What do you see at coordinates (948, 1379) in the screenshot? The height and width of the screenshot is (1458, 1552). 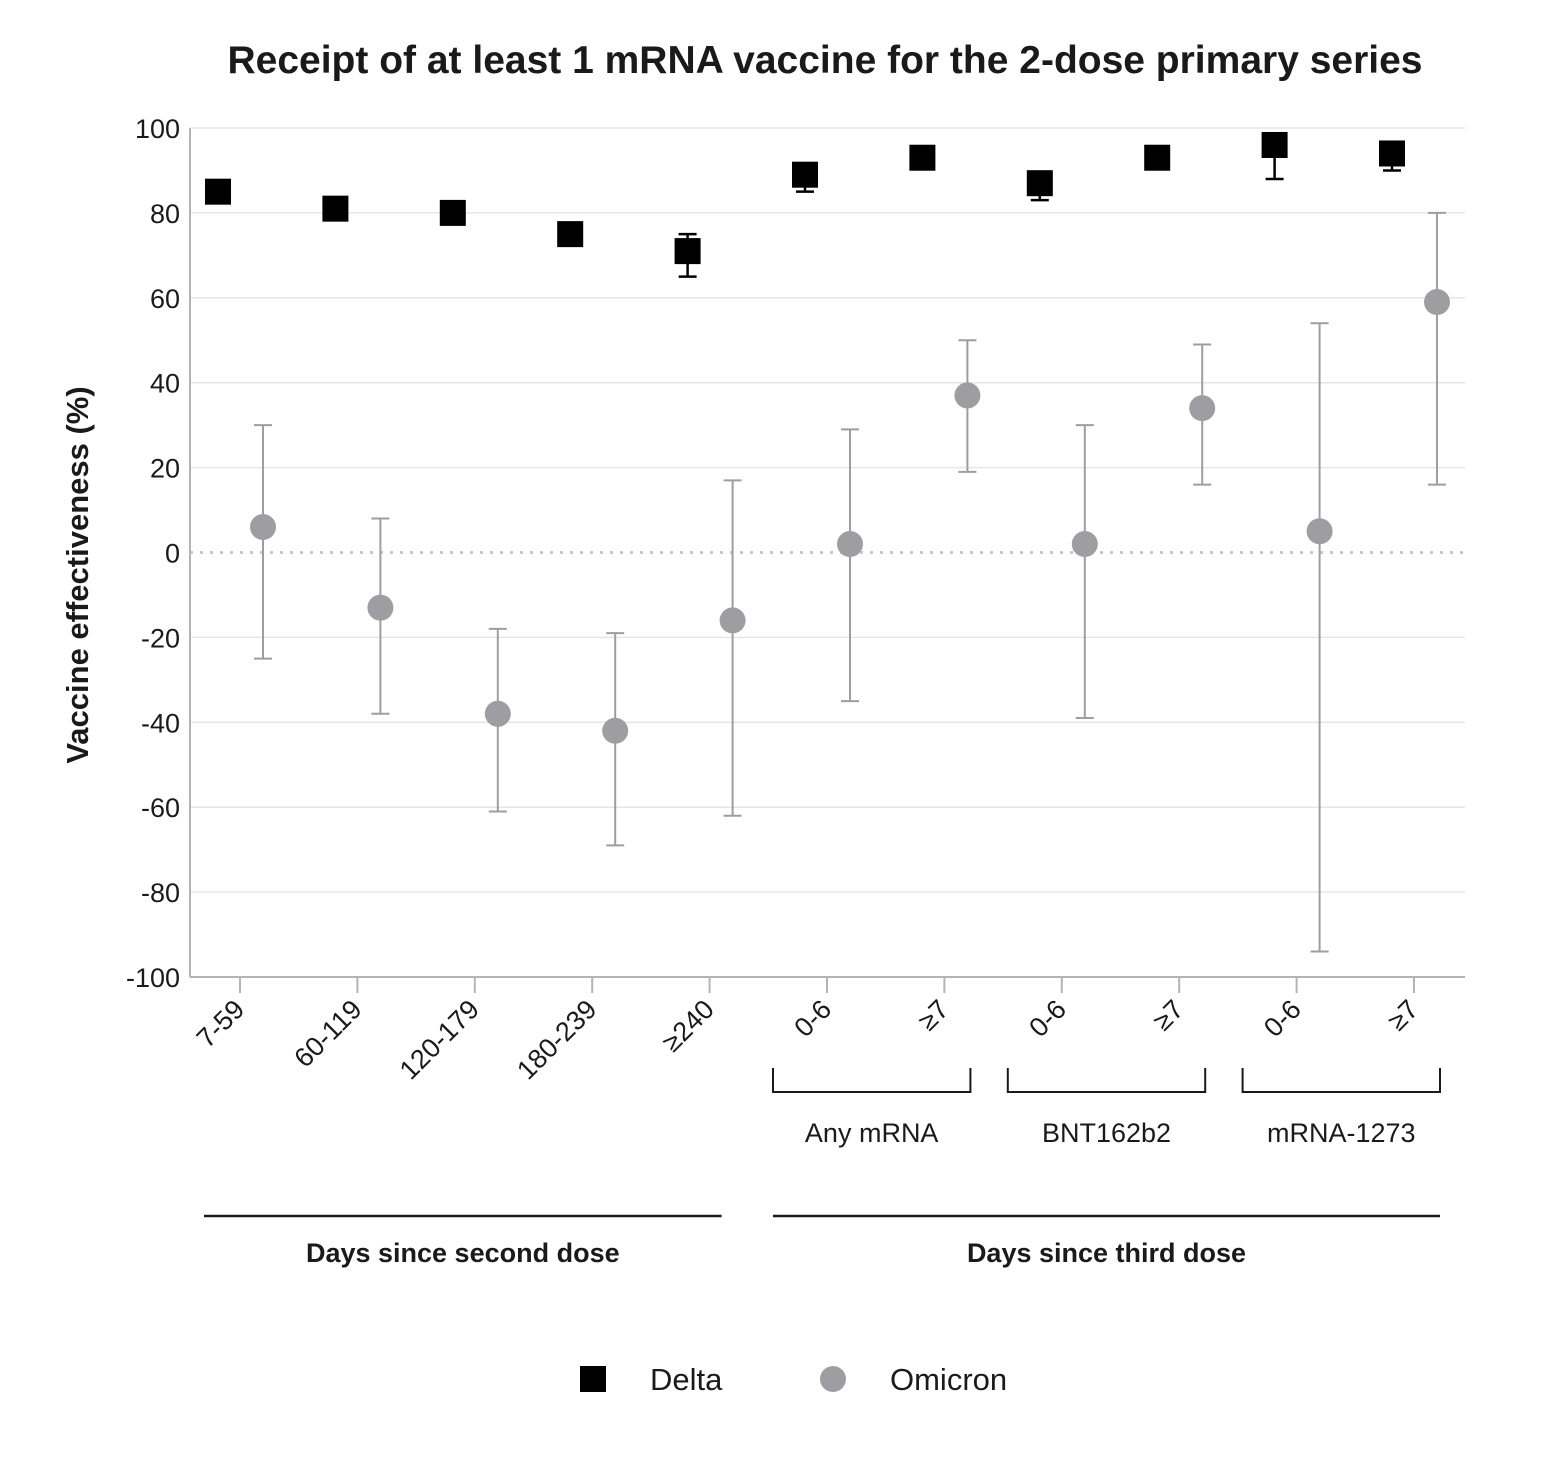 I see `omicron-legend-label: Omicron` at bounding box center [948, 1379].